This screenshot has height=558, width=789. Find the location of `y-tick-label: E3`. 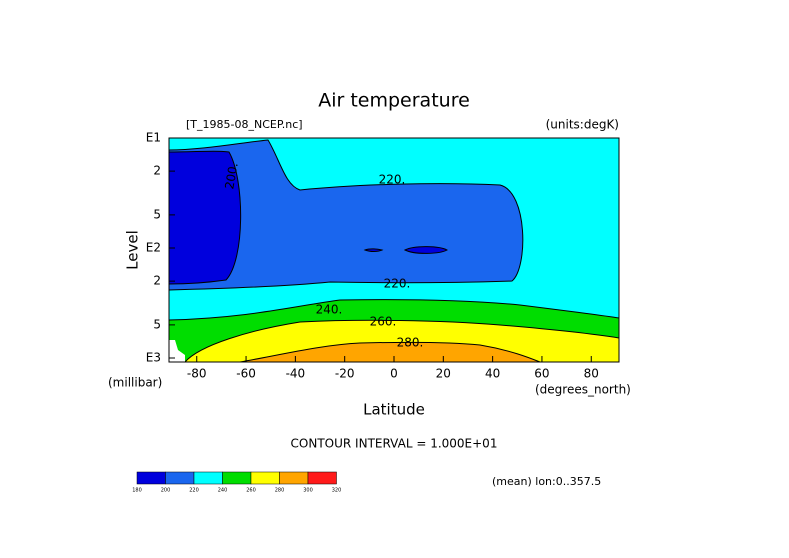

y-tick-label: E3 is located at coordinates (153, 358).